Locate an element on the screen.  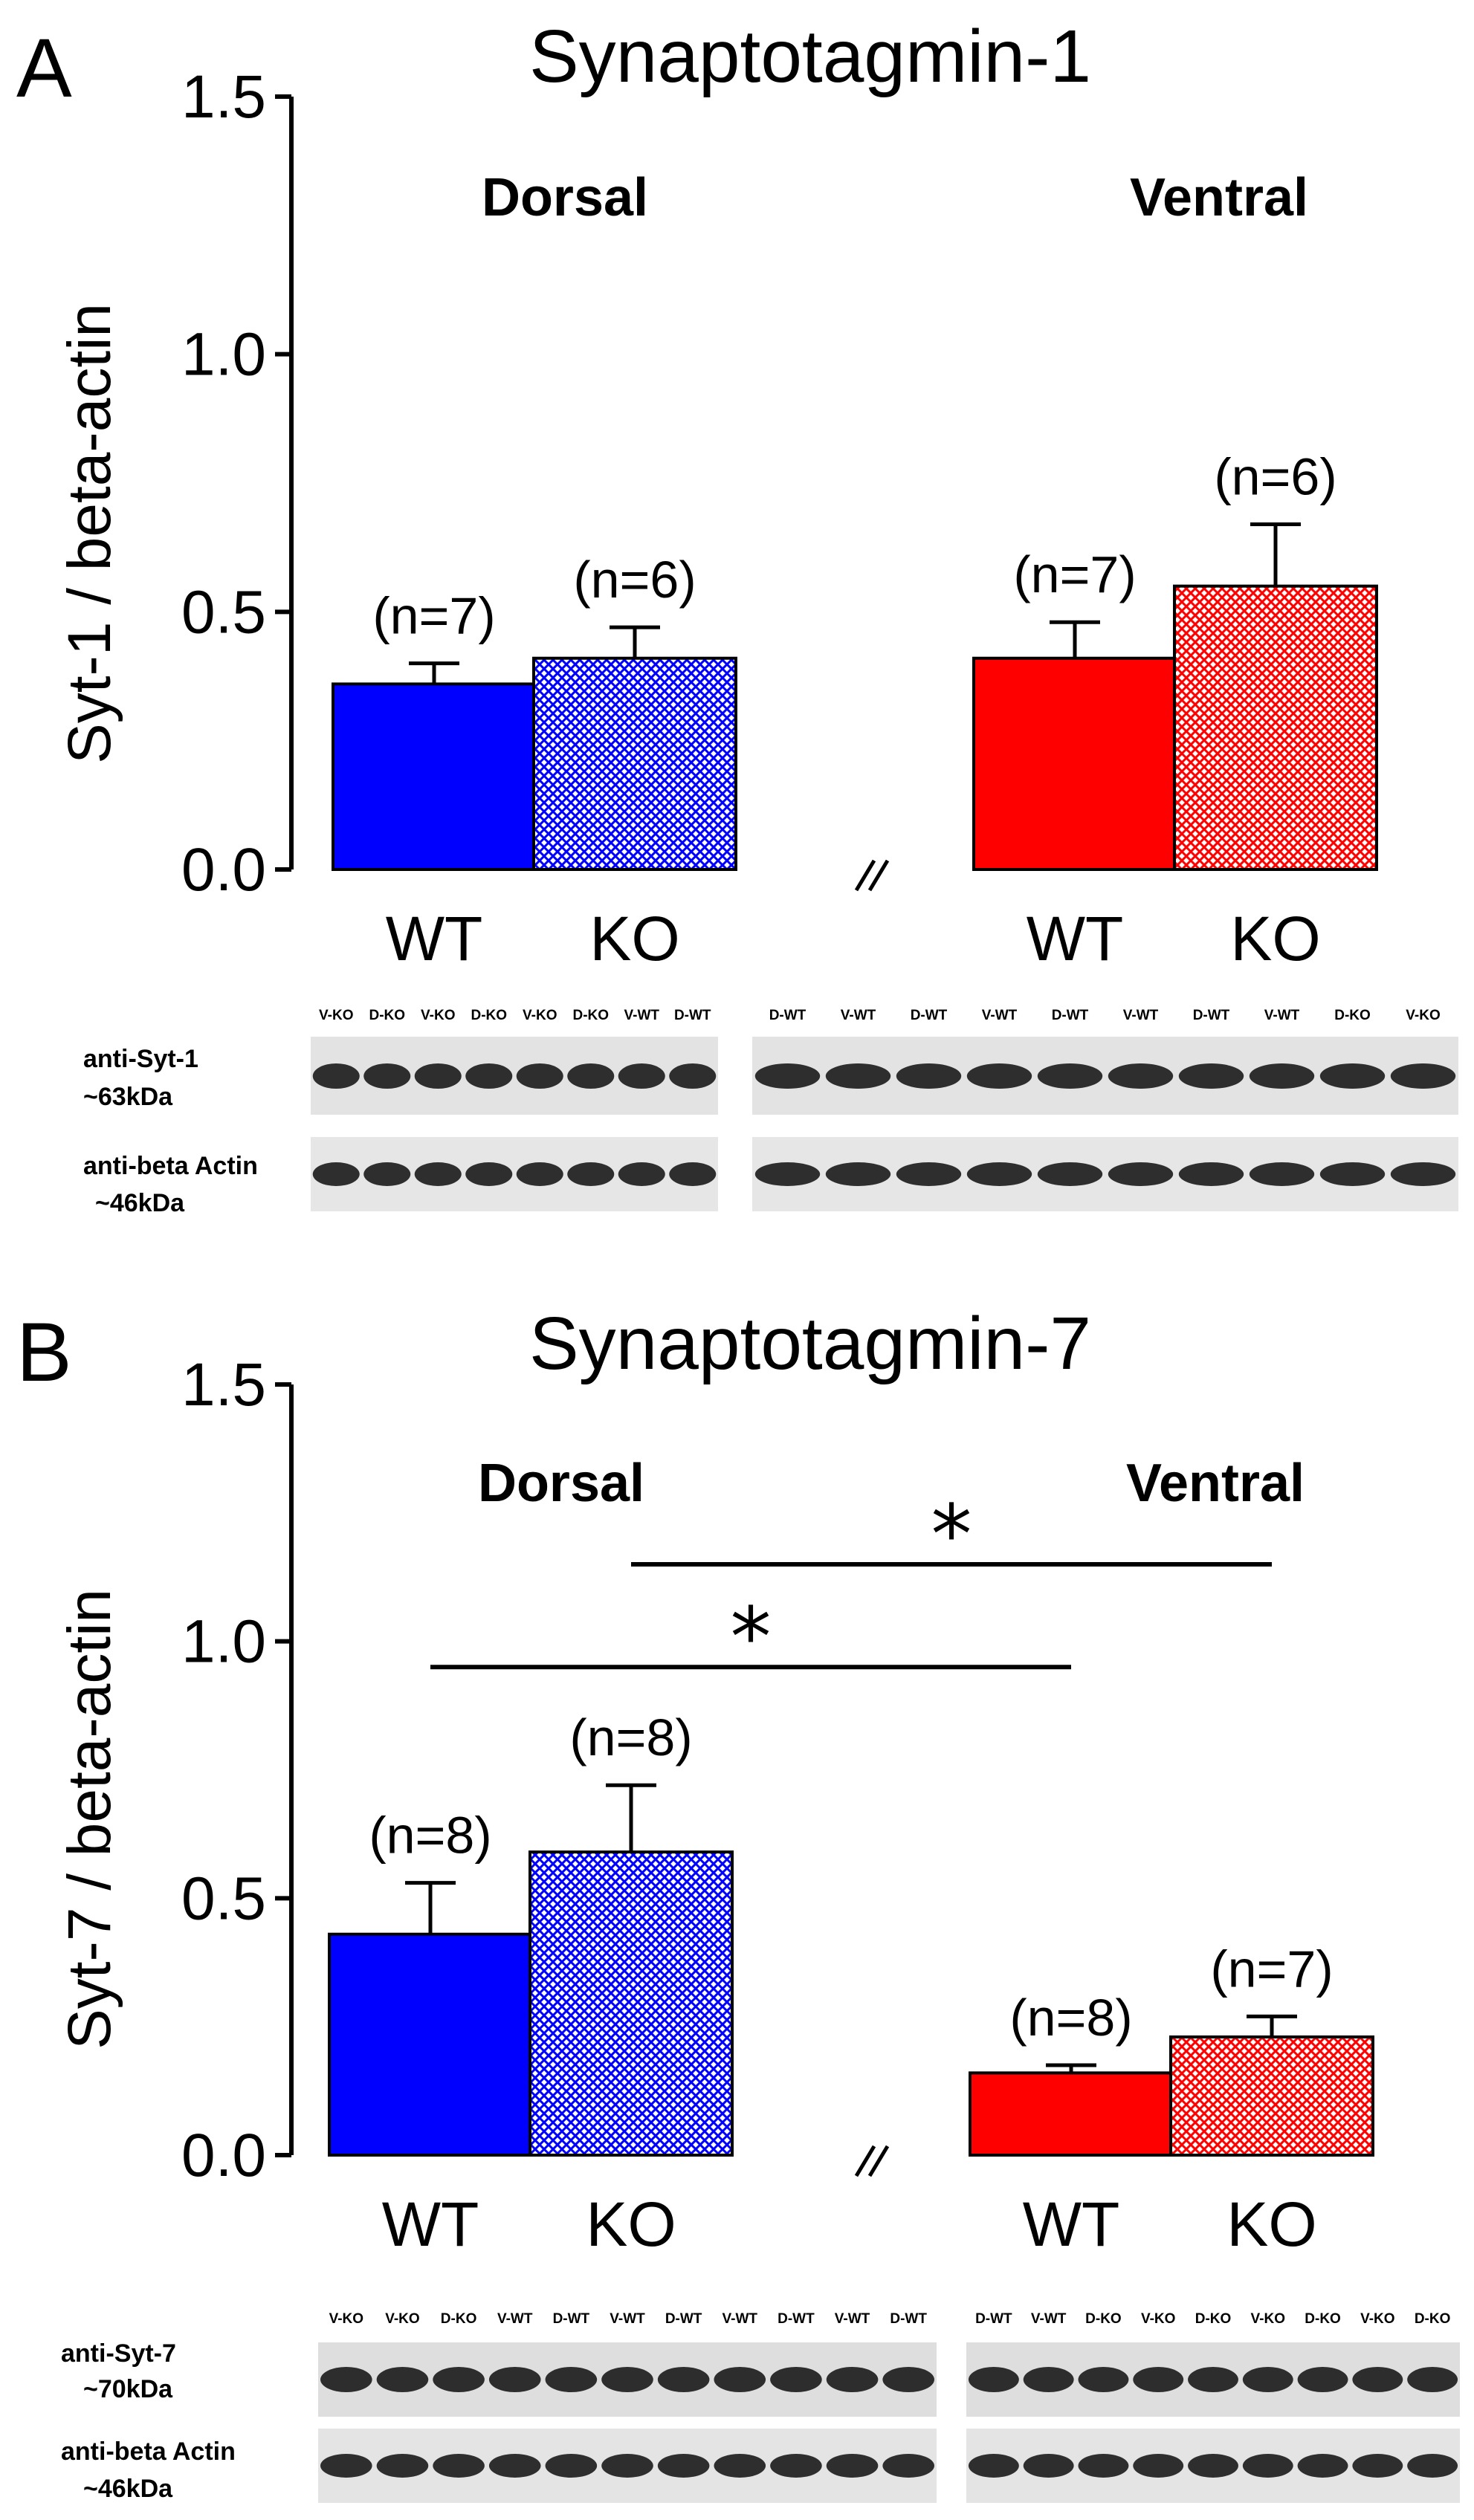
panel-b-bands is located at coordinates (889, 2422).